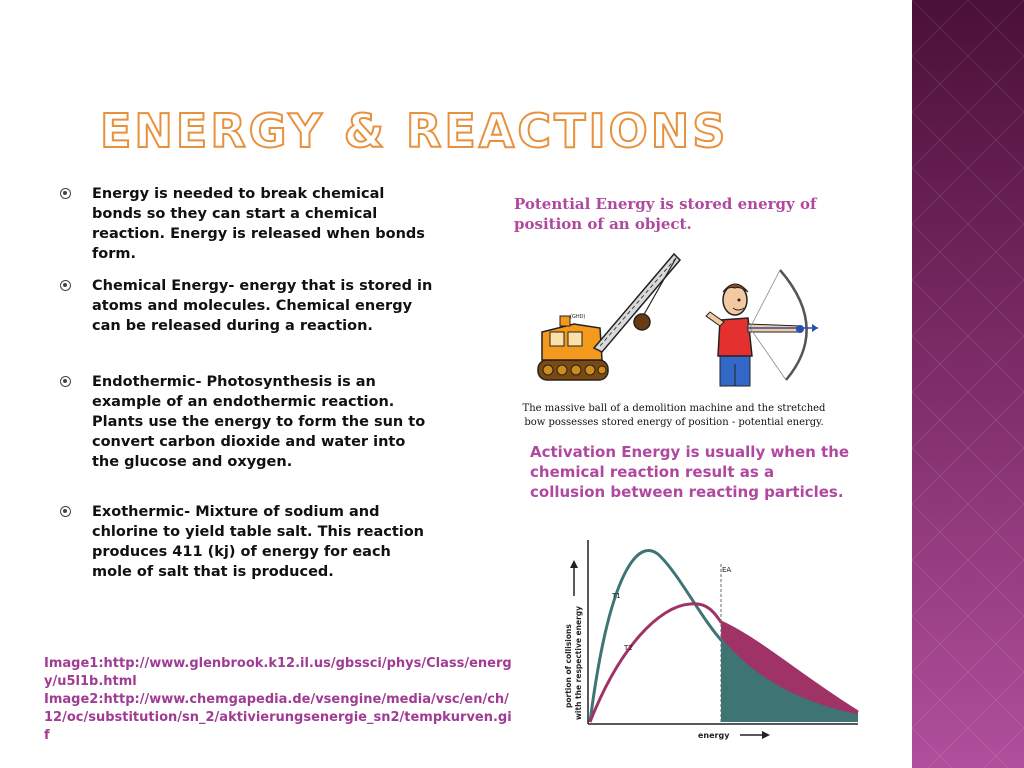 This screenshot has height=768, width=1024. I want to click on demolition-crane-icon: (GHD), so click(609, 316).